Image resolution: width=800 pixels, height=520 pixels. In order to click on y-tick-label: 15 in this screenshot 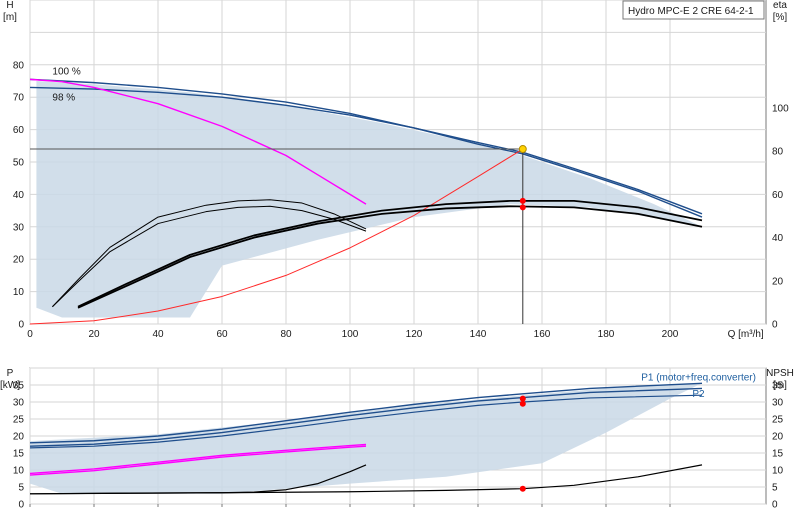, I will do `click(19, 454)`.